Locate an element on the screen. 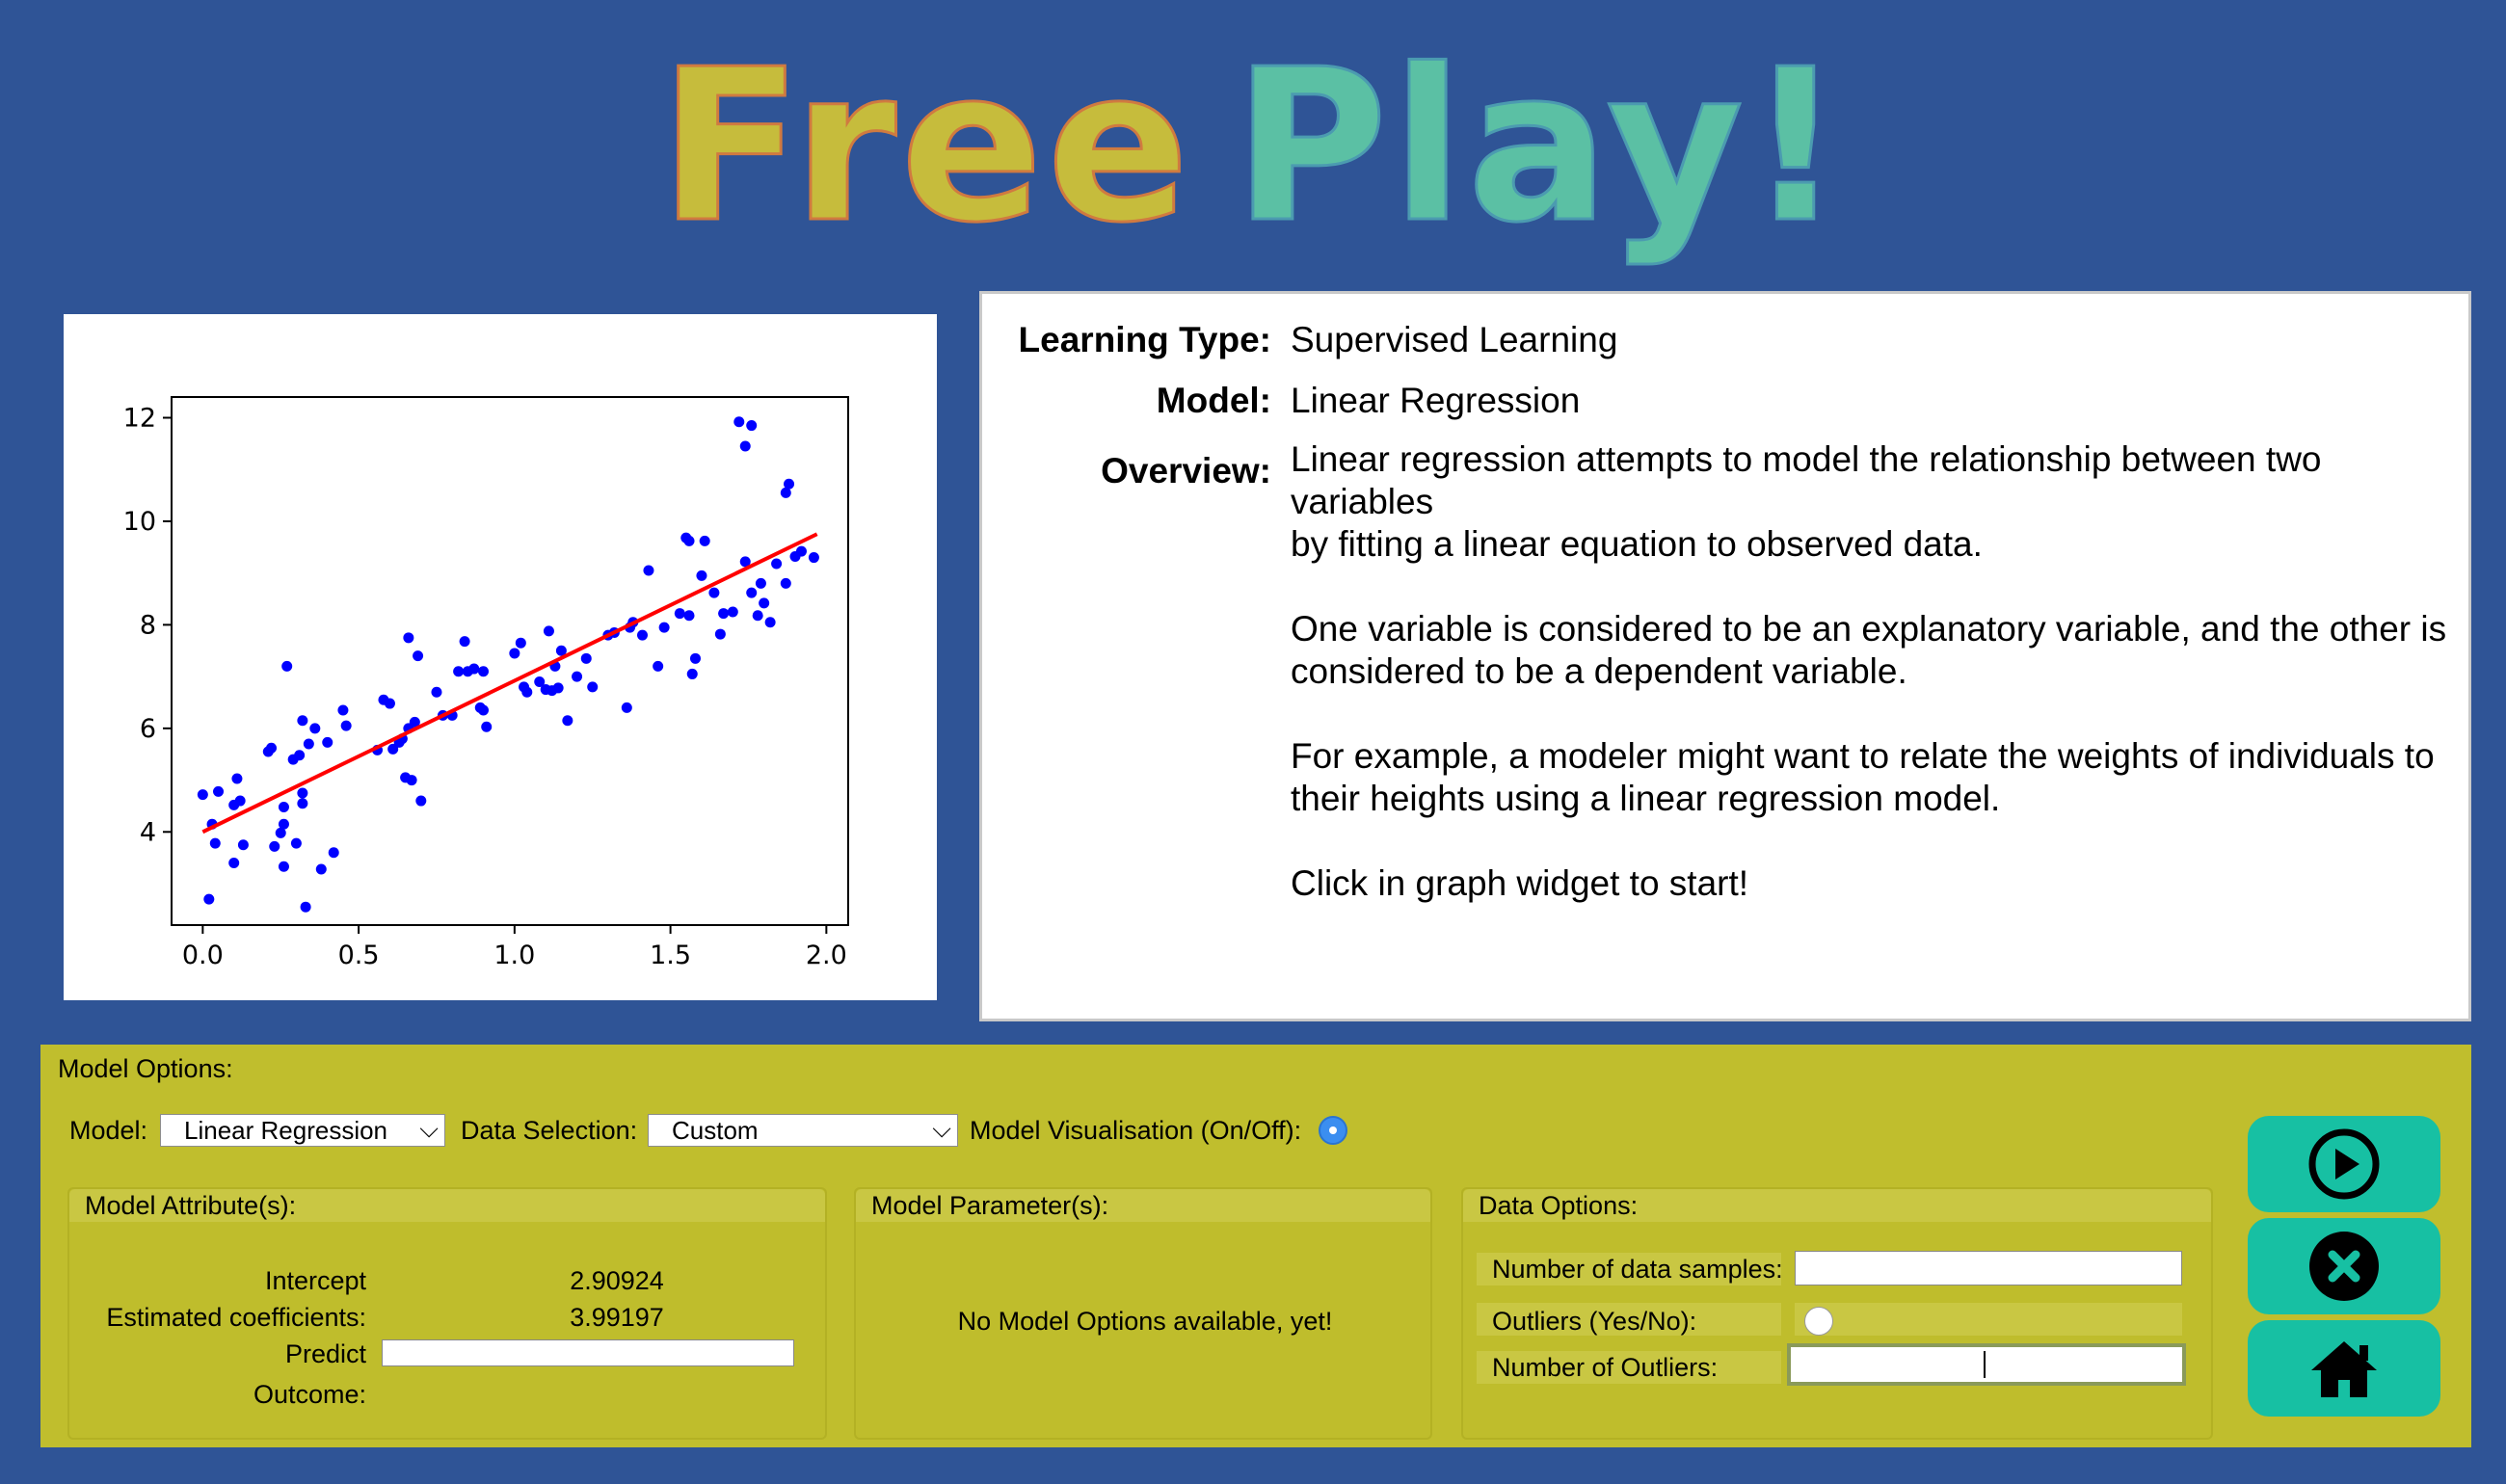  text-cursor is located at coordinates (1985, 1364).